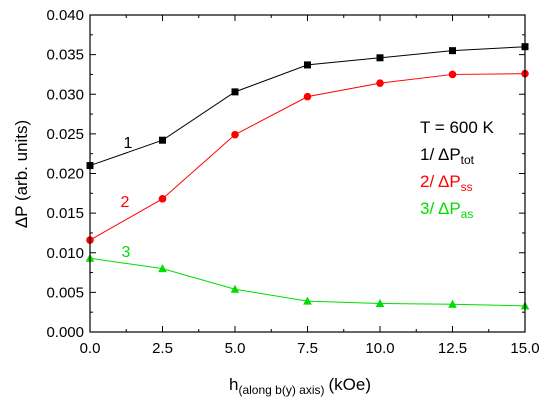  What do you see at coordinates (468, 160) in the screenshot?
I see `legend-entry-subscript: tot` at bounding box center [468, 160].